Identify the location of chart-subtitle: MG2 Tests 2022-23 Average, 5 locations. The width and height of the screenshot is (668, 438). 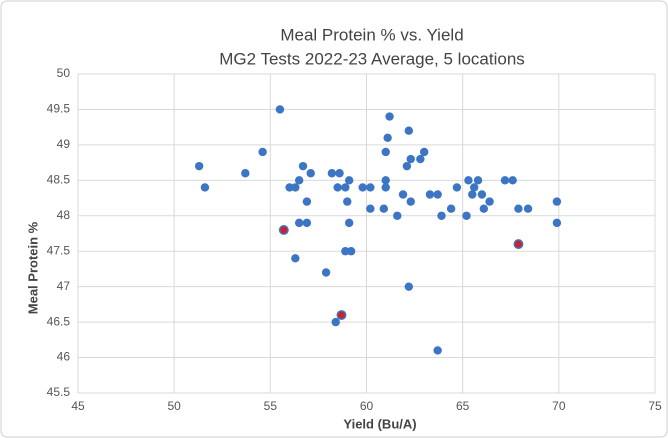
(372, 58).